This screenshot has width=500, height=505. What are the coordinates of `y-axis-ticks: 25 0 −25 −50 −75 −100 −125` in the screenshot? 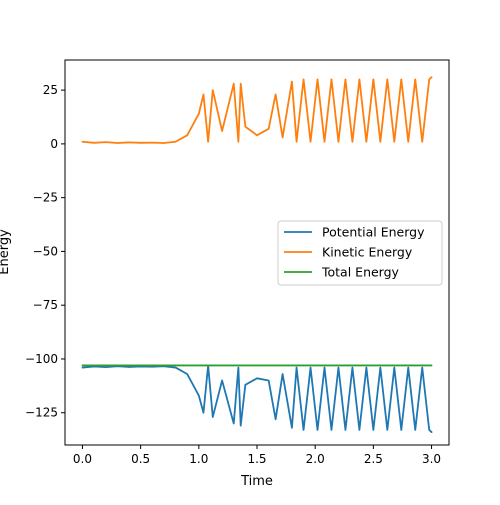 It's located at (45, 251).